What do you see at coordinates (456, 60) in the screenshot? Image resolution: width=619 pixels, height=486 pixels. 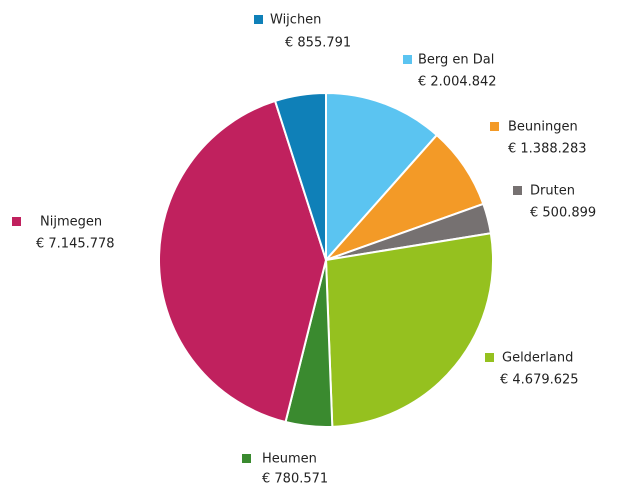 I see `slice-label: Berg en Dal` at bounding box center [456, 60].